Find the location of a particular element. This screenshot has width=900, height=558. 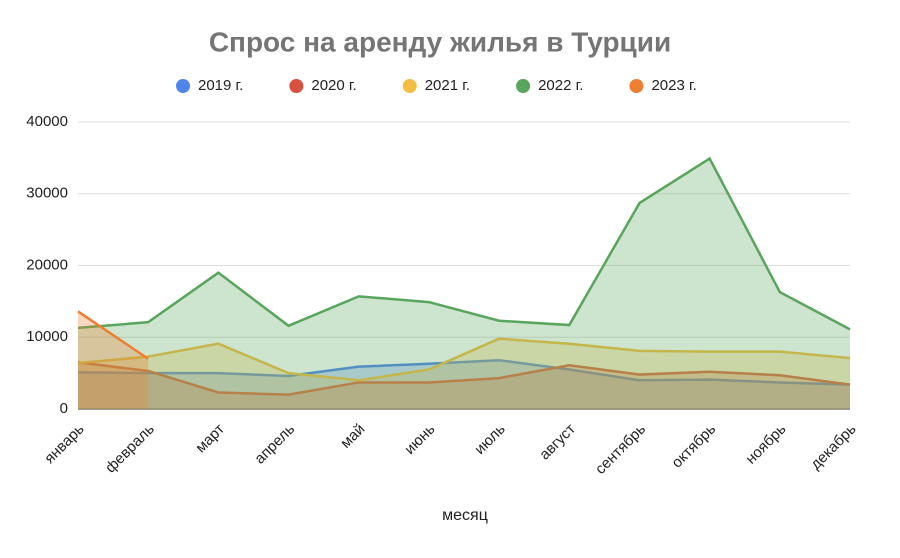

y-tick-label: 20000 is located at coordinates (47, 264).